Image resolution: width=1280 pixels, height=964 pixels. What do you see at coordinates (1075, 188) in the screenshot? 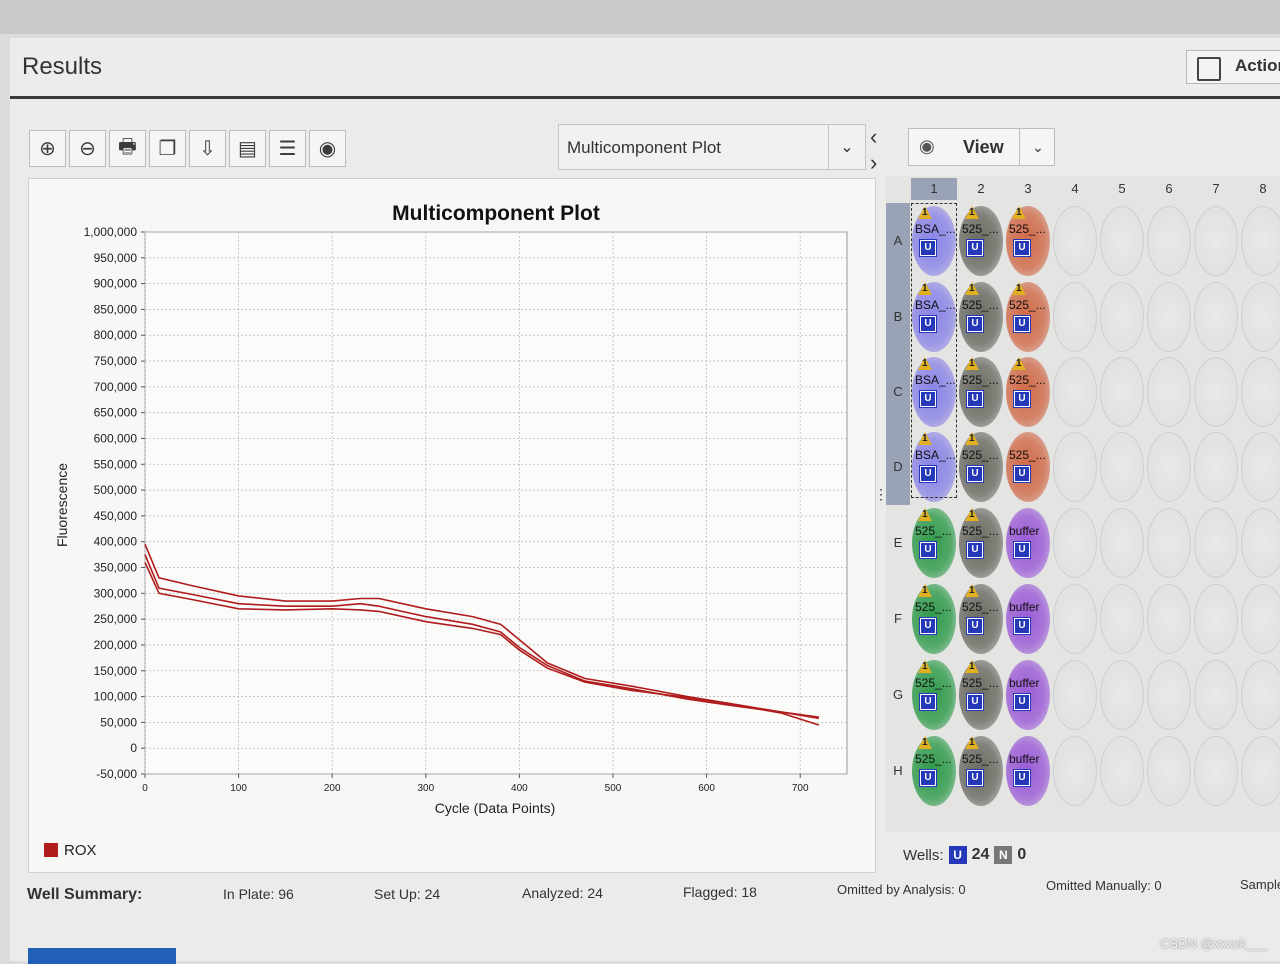
I see `column-header-4: 4` at bounding box center [1075, 188].